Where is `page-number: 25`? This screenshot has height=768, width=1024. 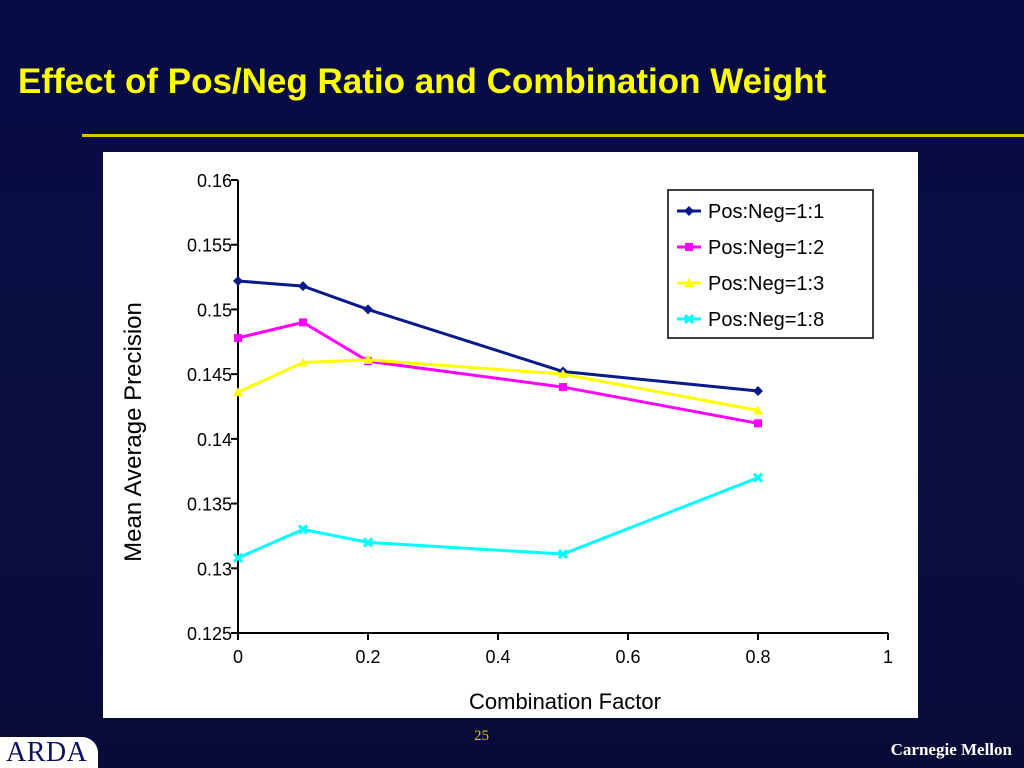 page-number: 25 is located at coordinates (481, 736).